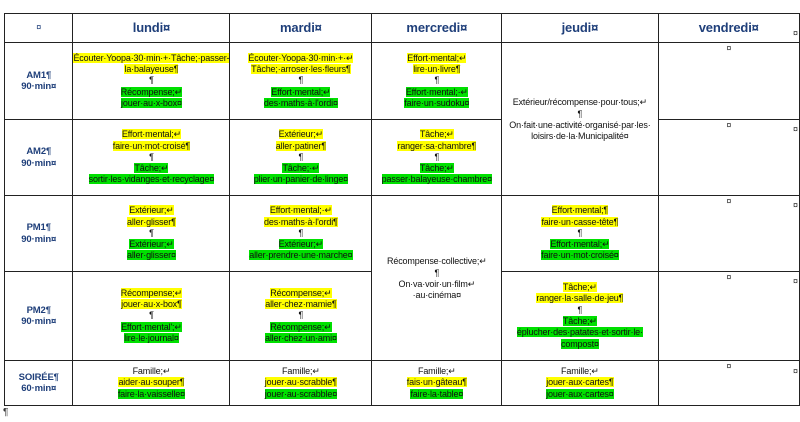 This screenshot has width=800, height=422. What do you see at coordinates (151, 221) in the screenshot?
I see `cell-line-text: aller·glisser¶` at bounding box center [151, 221].